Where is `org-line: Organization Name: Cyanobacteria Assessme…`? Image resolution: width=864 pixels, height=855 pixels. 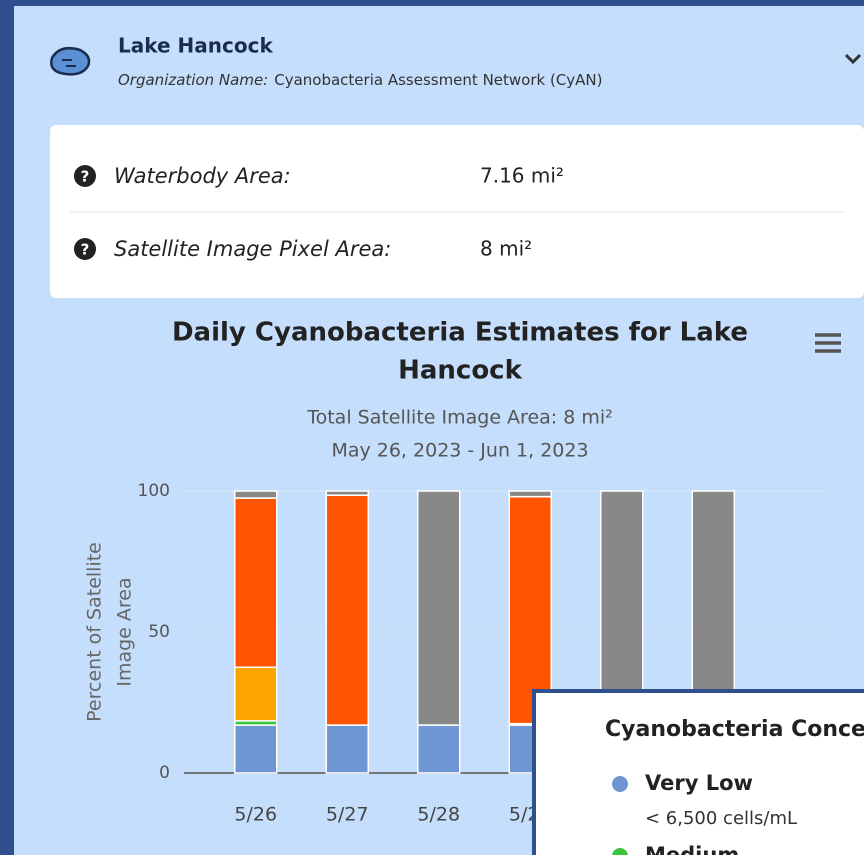 org-line: Organization Name: Cyanobacteria Assessme… is located at coordinates (360, 80).